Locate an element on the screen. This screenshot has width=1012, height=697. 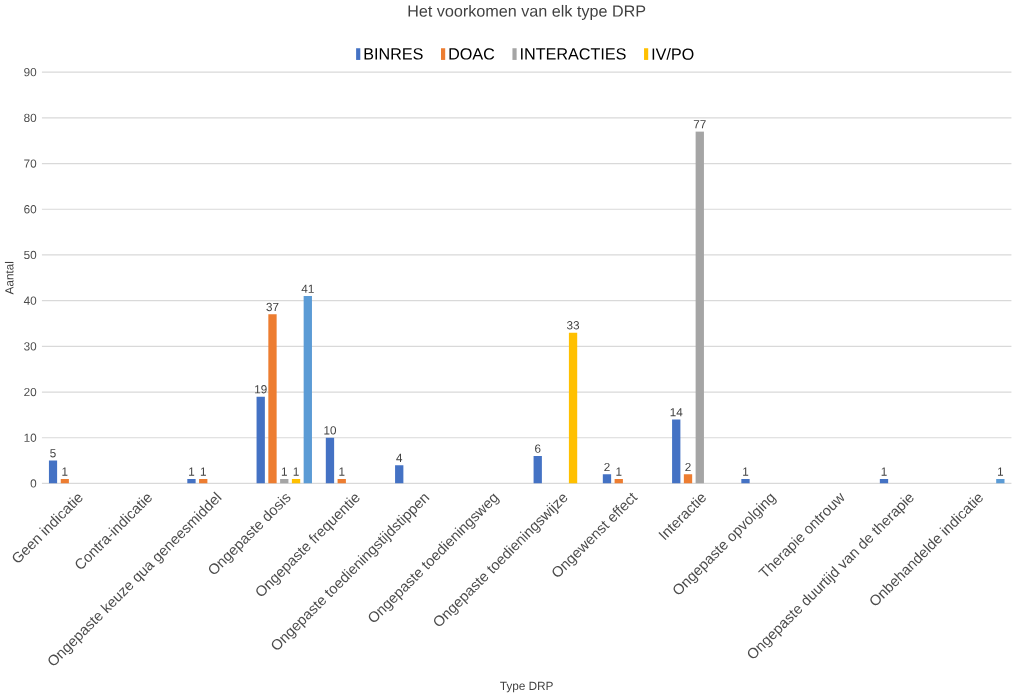
y-tick-label: 50 is located at coordinates (30, 255).